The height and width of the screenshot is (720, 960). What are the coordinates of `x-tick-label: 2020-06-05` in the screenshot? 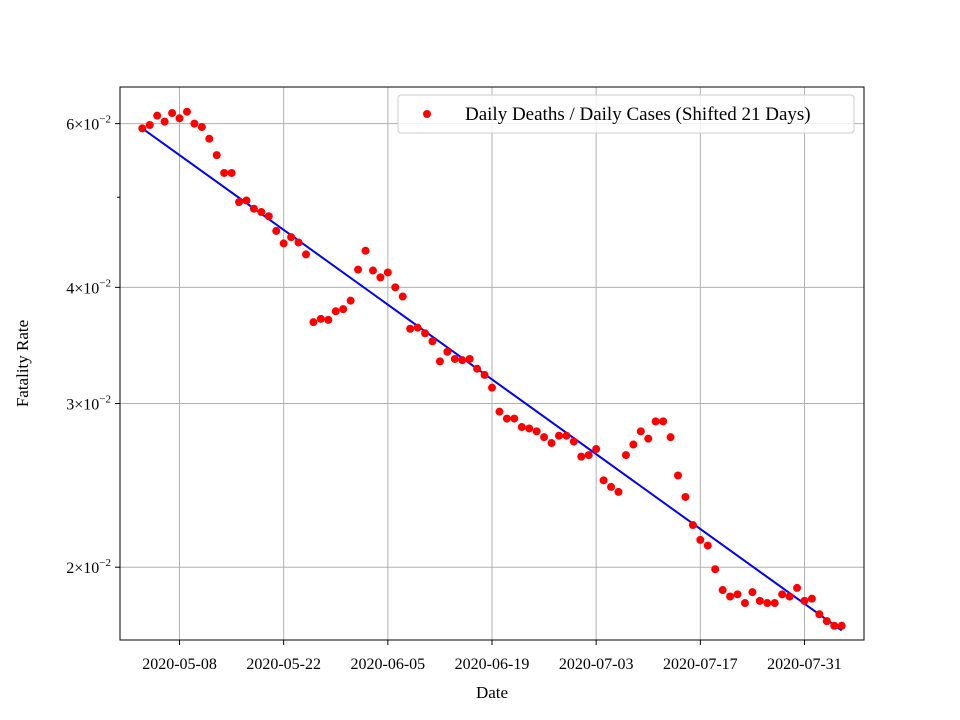 It's located at (388, 664).